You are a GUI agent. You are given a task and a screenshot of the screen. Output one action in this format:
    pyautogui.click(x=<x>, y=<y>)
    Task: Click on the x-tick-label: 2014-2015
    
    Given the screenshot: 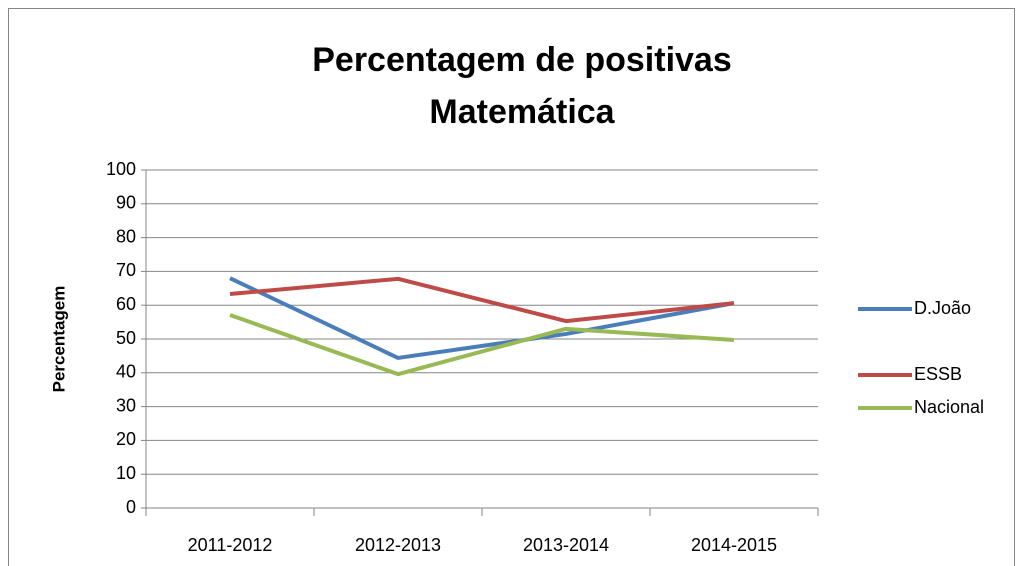 What is the action you would take?
    pyautogui.click(x=734, y=545)
    